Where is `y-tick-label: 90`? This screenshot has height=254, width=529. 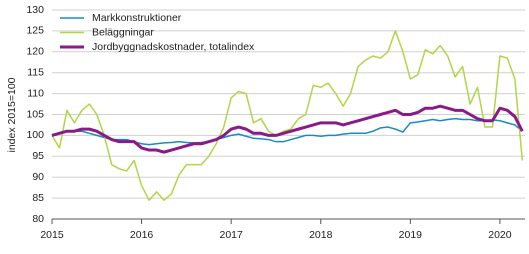
y-tick-label: 90 is located at coordinates (38, 177).